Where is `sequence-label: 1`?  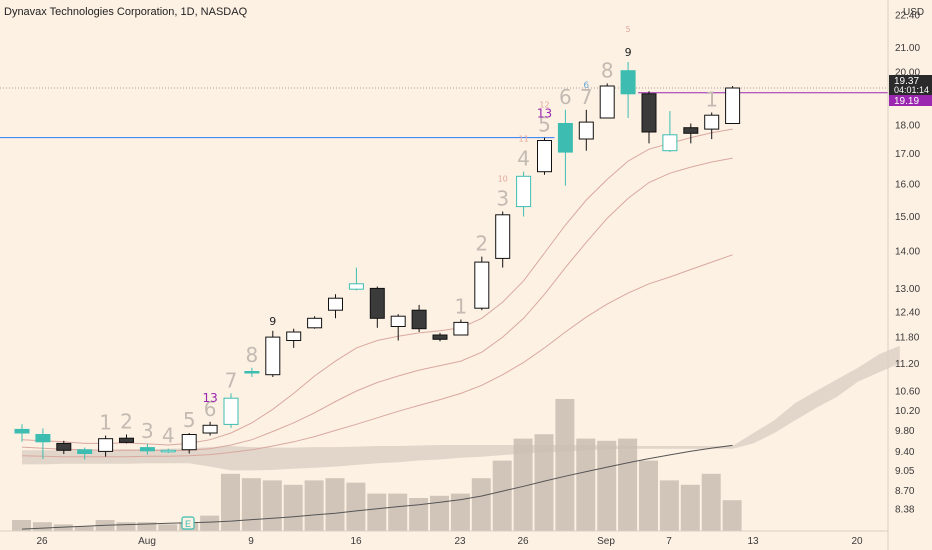
sequence-label: 1 is located at coordinates (711, 100).